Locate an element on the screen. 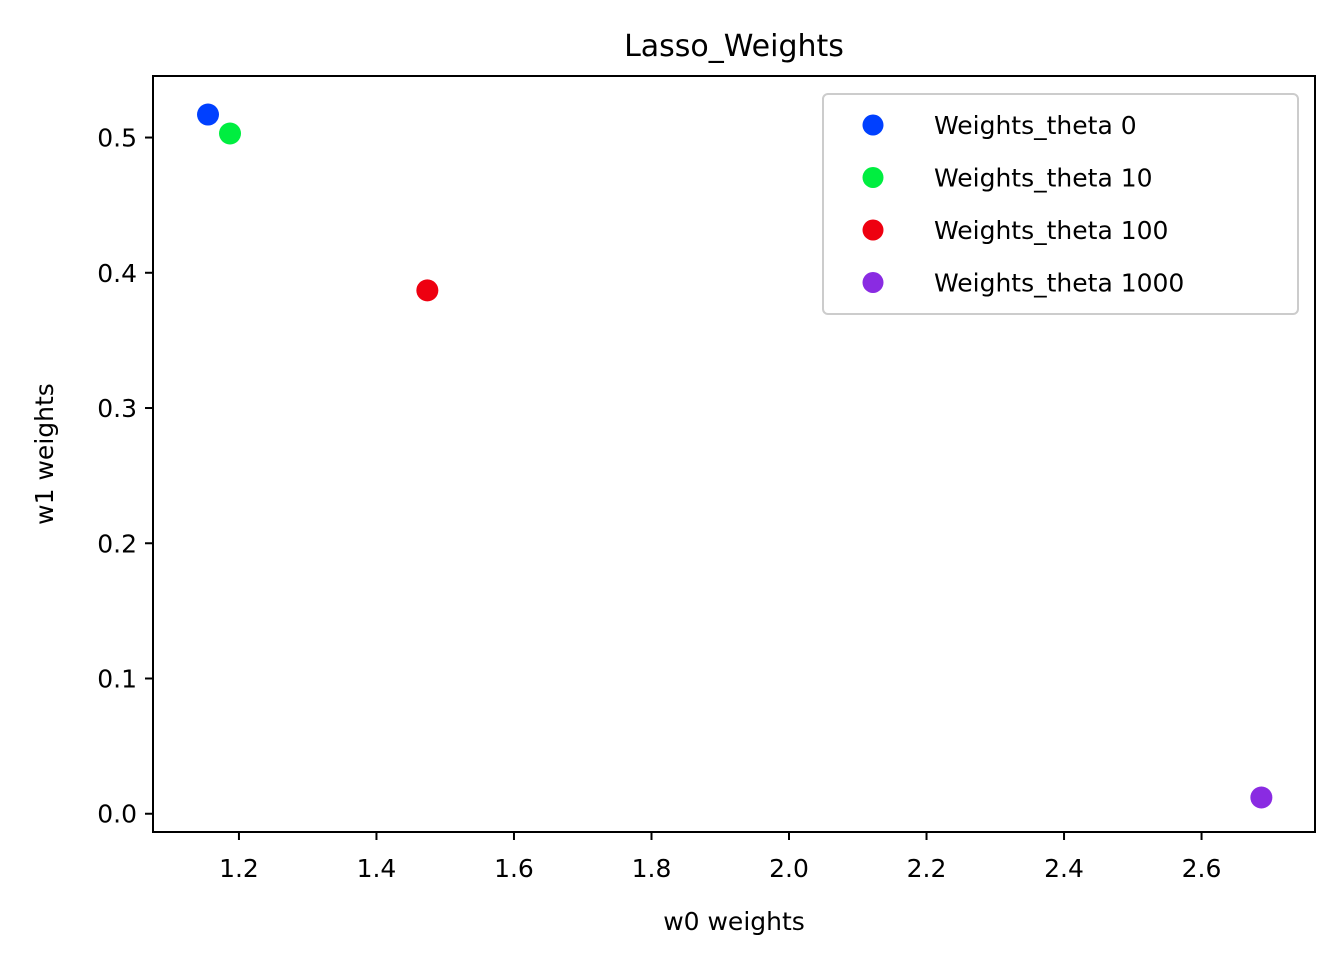  y-tick-label: 0.5 is located at coordinates (117, 138).